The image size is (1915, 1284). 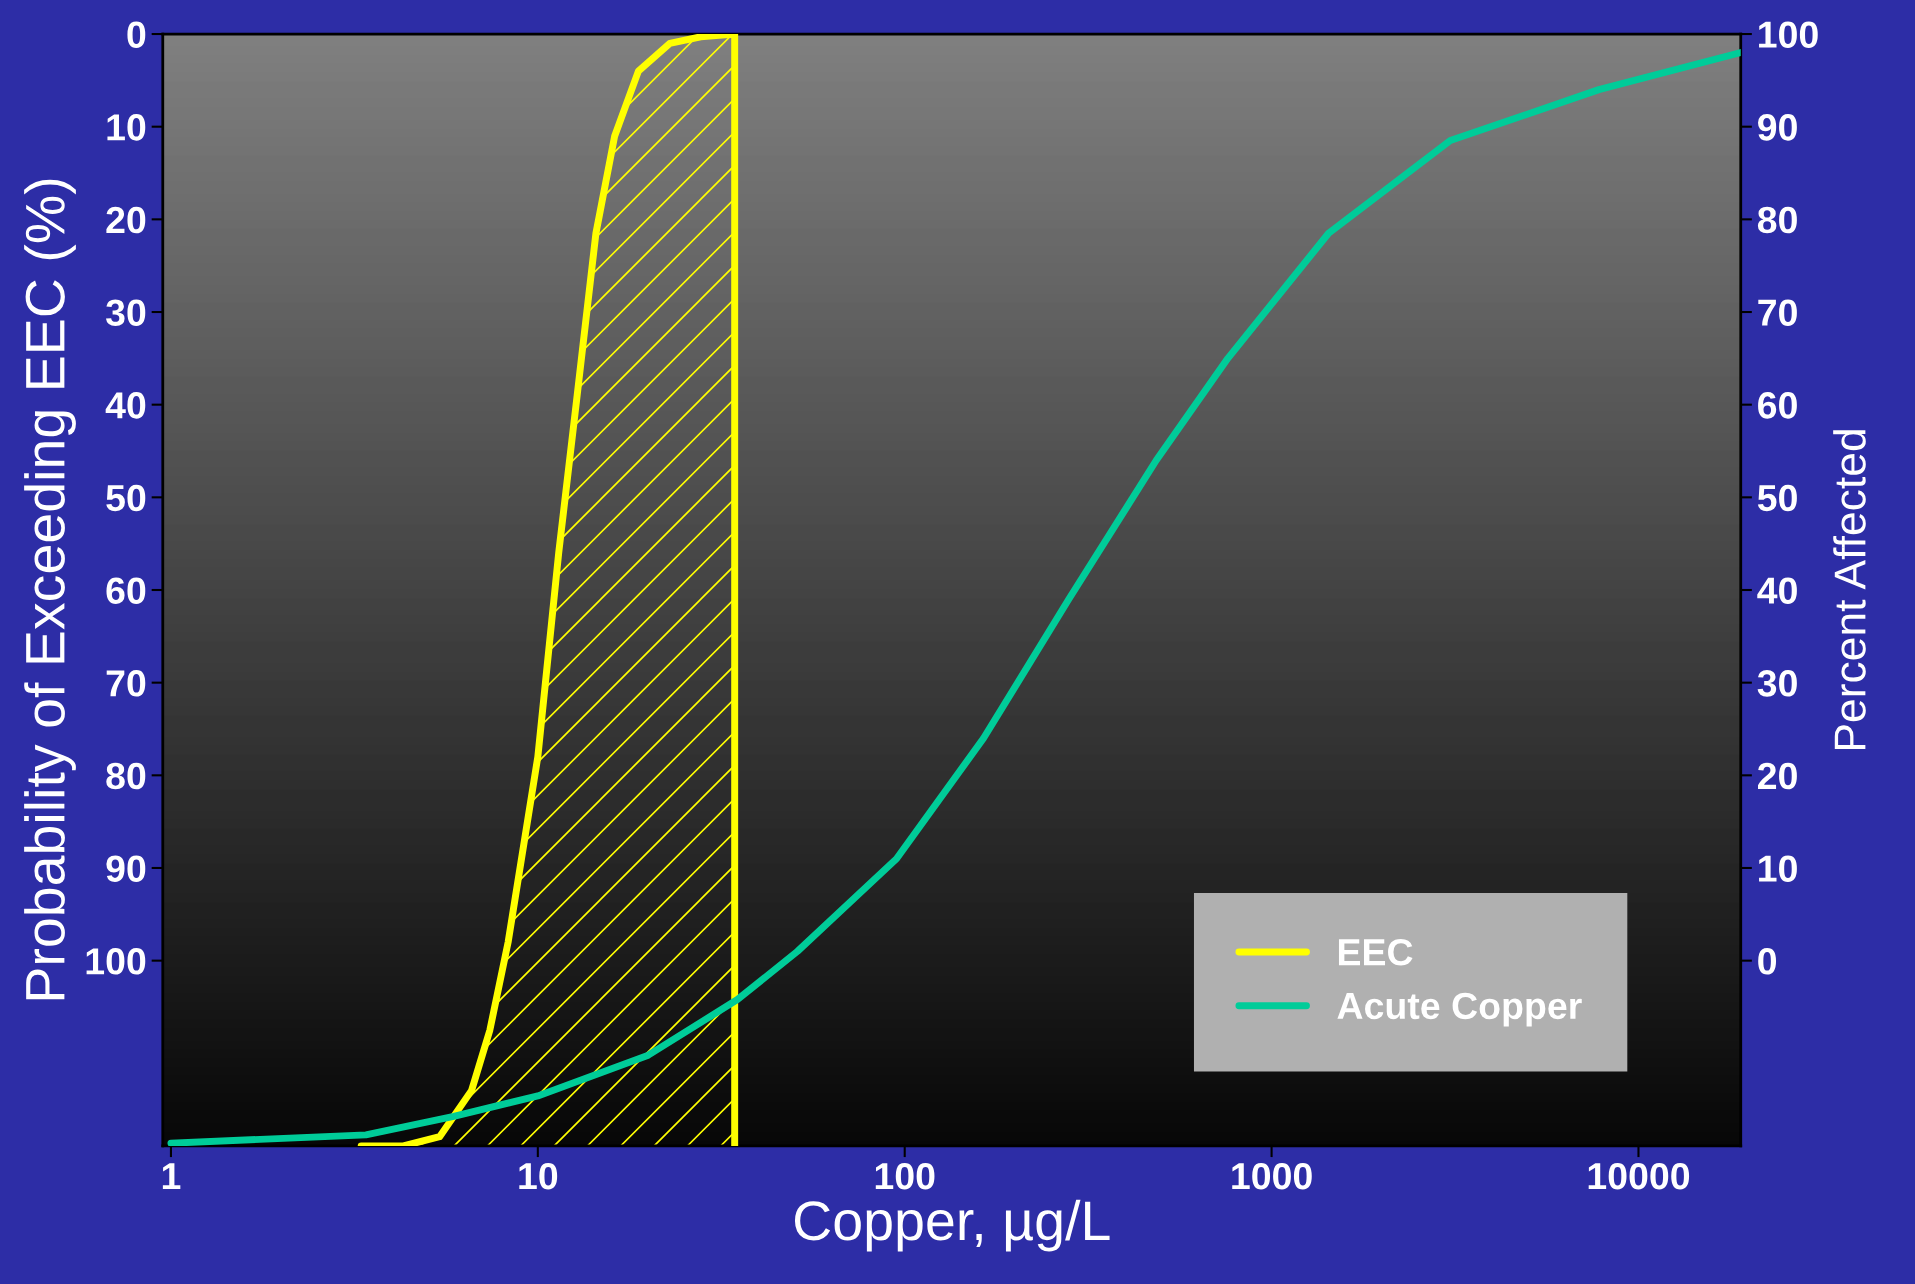 What do you see at coordinates (1272, 1176) in the screenshot?
I see `x-tick-label: 1000` at bounding box center [1272, 1176].